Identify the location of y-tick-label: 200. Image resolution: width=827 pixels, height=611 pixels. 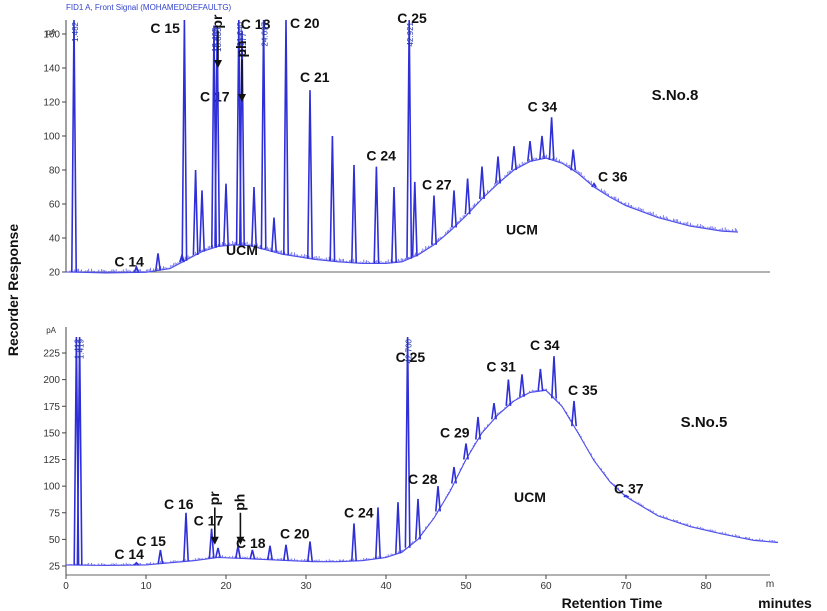
(51, 380).